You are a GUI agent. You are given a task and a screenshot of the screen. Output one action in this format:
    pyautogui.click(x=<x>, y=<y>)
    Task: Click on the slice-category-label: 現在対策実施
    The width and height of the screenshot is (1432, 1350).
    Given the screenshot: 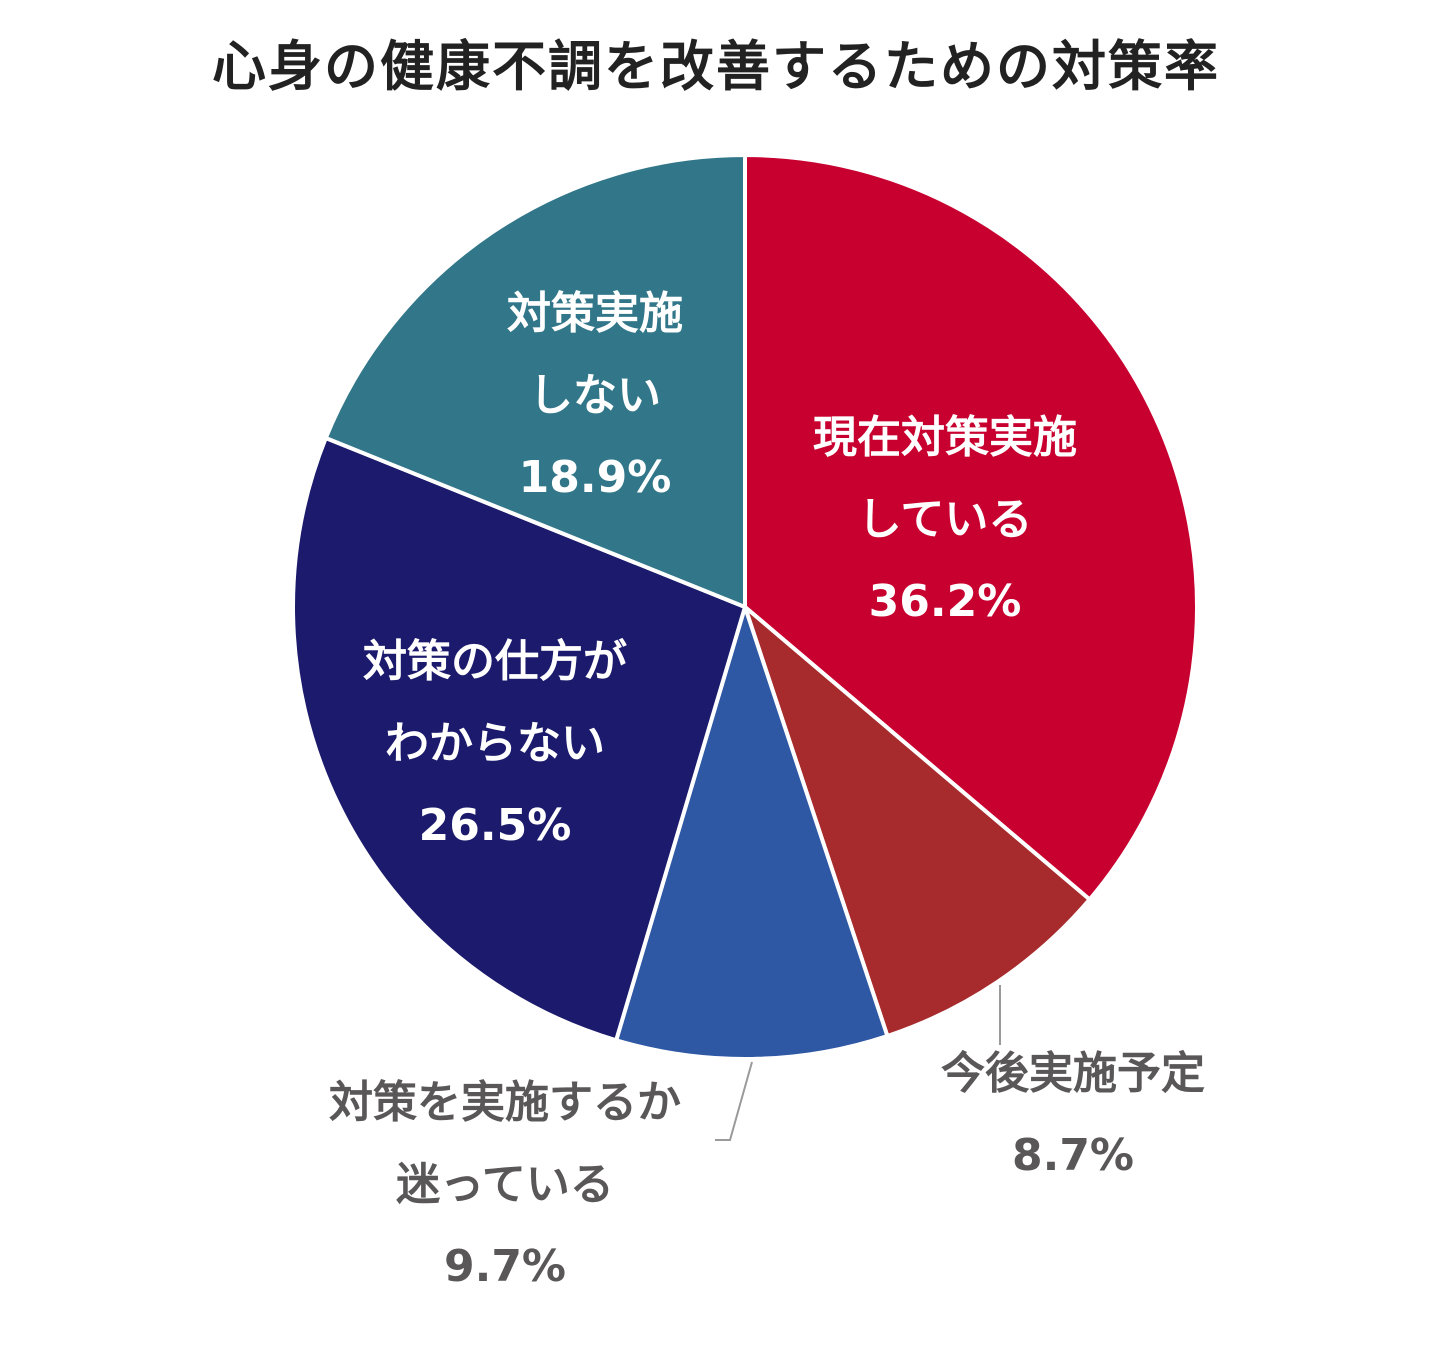 What is the action you would take?
    pyautogui.click(x=945, y=437)
    